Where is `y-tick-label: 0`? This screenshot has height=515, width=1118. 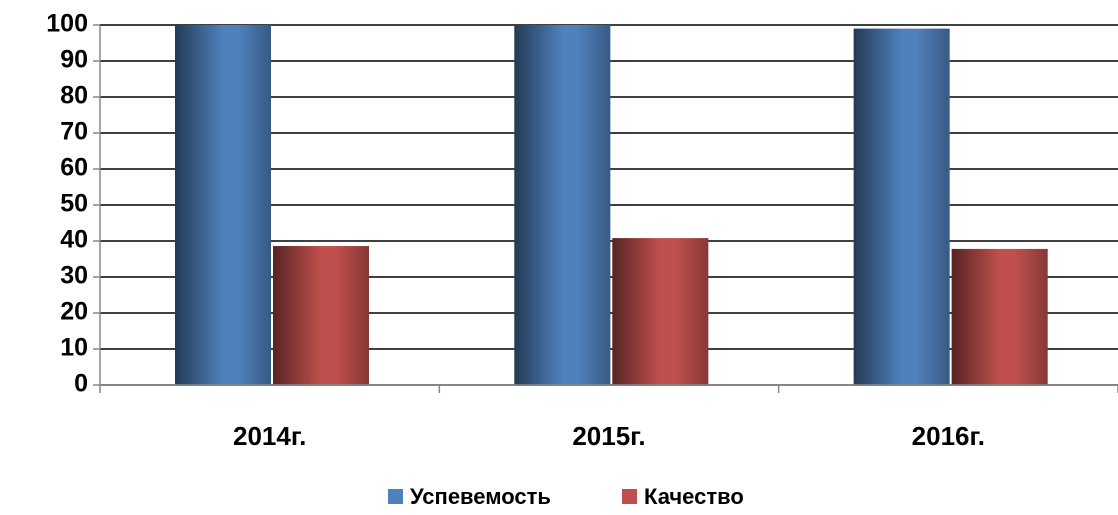
y-tick-label: 0 is located at coordinates (81, 384).